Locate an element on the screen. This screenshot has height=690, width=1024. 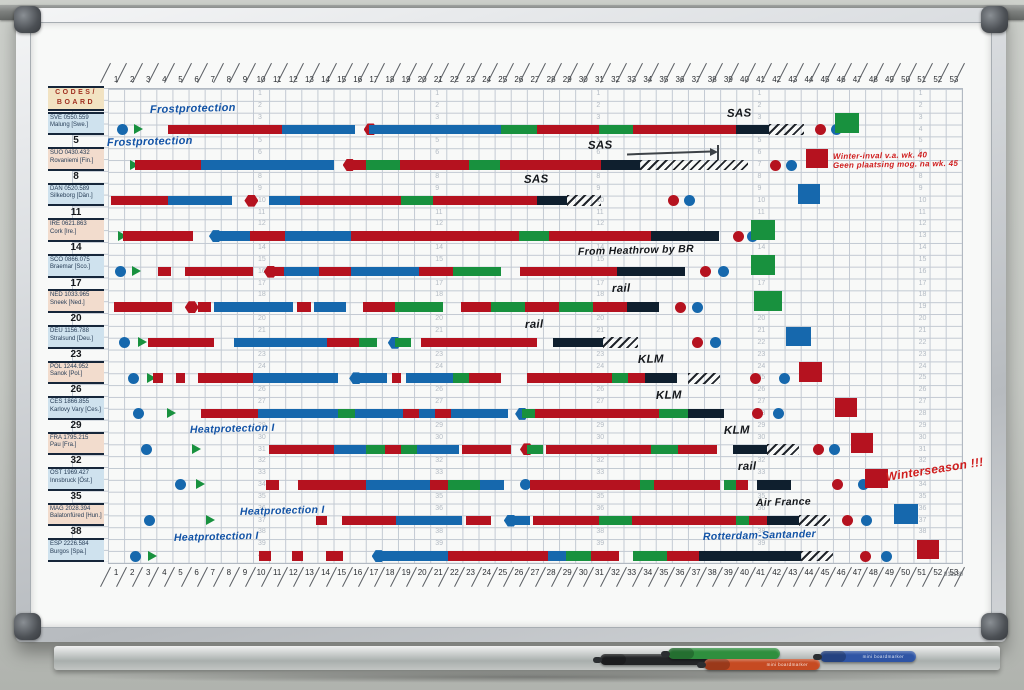
week-number-top: 41 is located at coordinates (761, 79).